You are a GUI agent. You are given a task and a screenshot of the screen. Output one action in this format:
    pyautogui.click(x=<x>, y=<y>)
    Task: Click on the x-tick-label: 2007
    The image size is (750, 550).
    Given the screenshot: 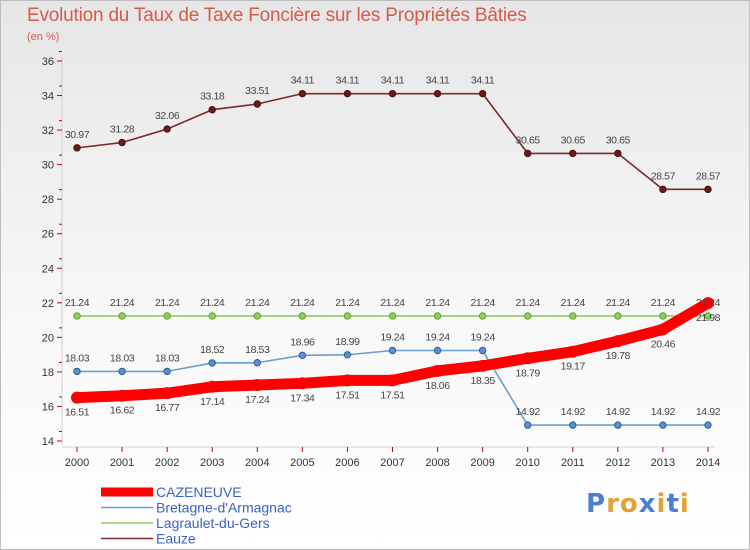 What is the action you would take?
    pyautogui.click(x=392, y=463)
    